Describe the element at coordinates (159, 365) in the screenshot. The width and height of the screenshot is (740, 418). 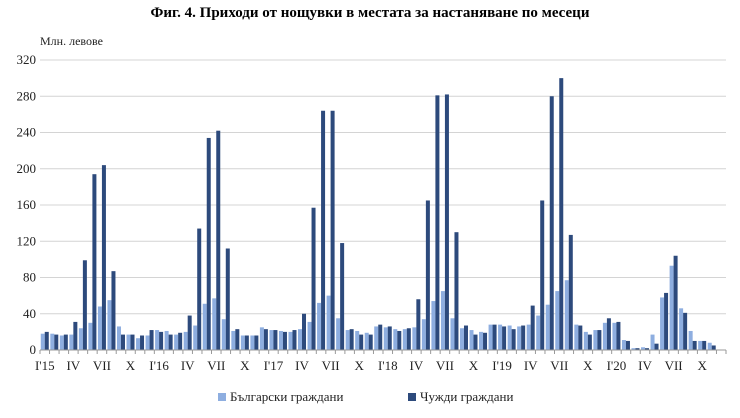
I see `x-tick-label: I'16` at that location.